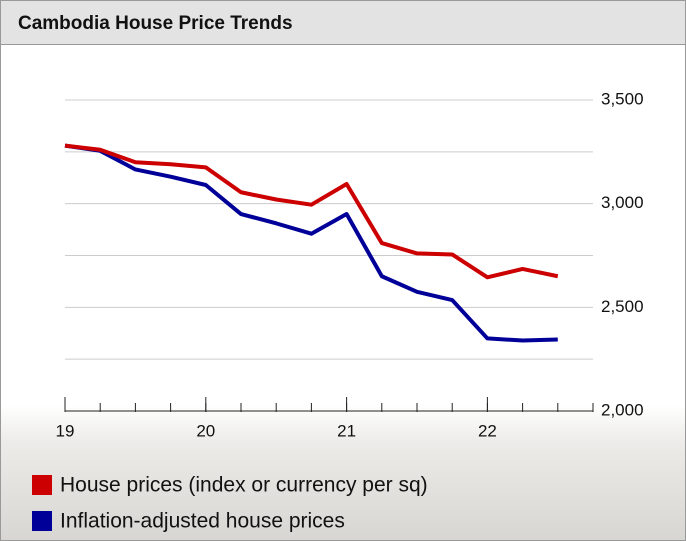 The width and height of the screenshot is (686, 541). Describe the element at coordinates (622, 202) in the screenshot. I see `y-tick-label: 3,000` at that location.